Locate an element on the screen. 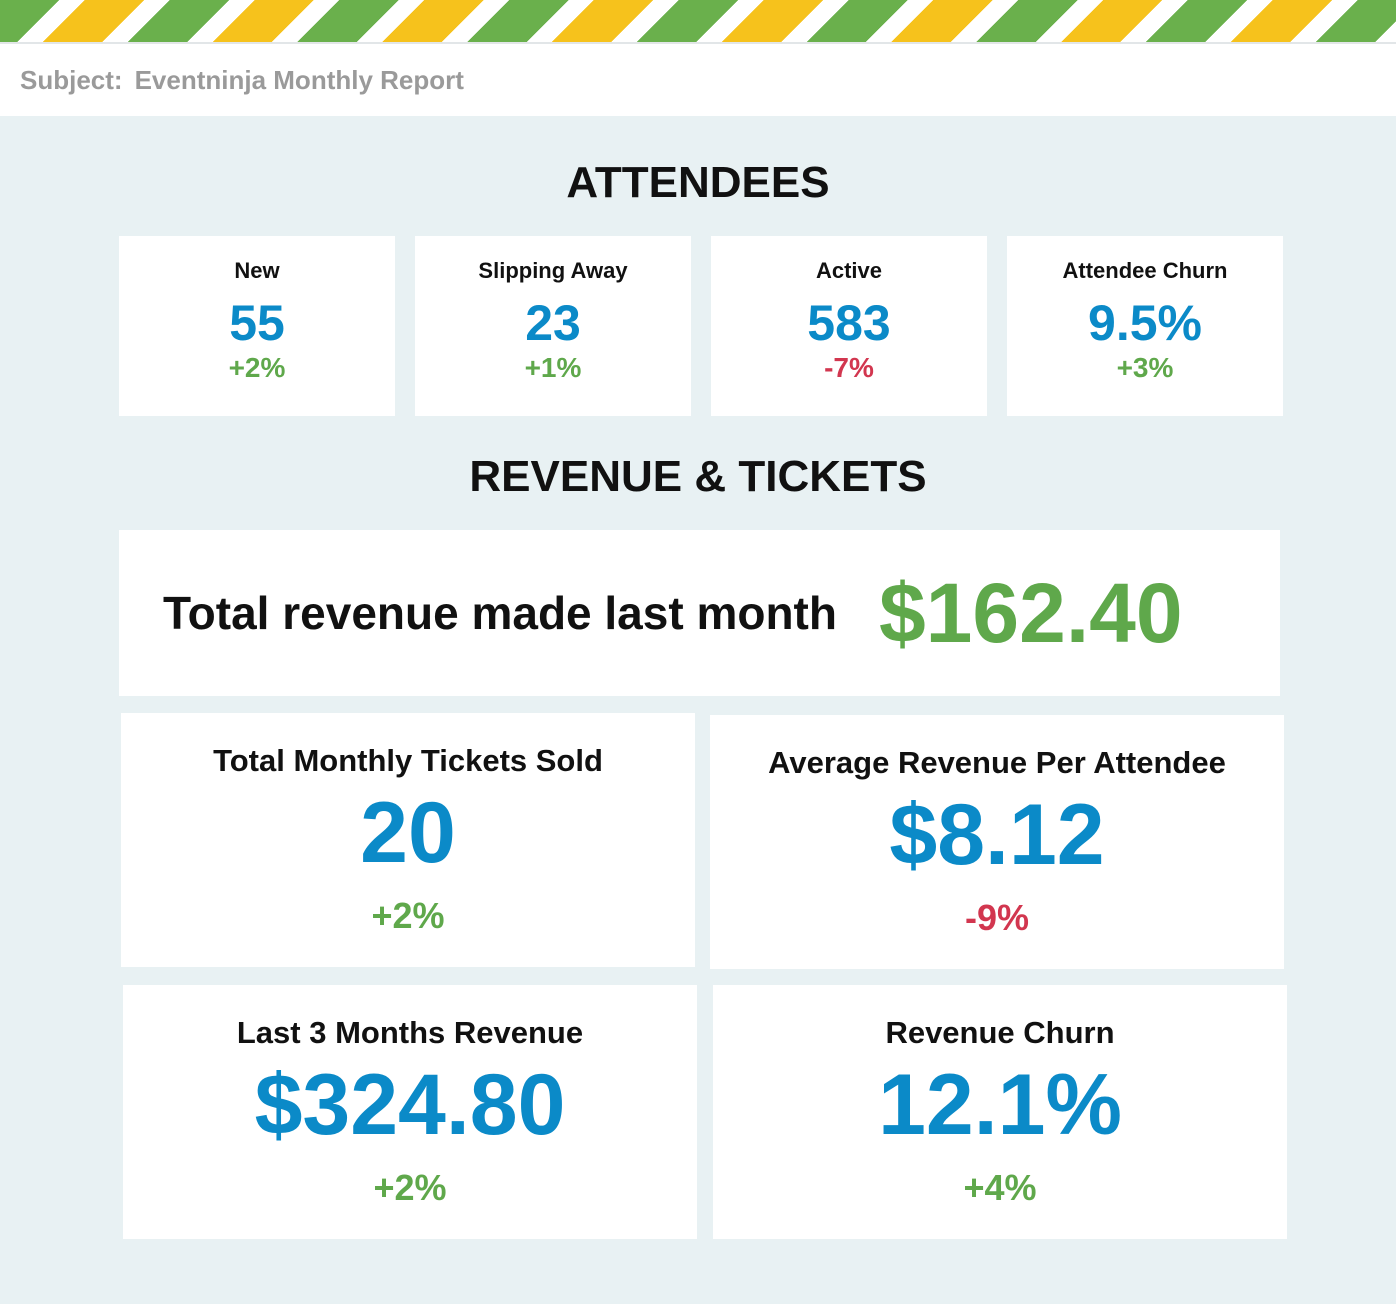 The height and width of the screenshot is (1304, 1396). revenue-churn-card: Revenue Churn 12.1% +4% is located at coordinates (1000, 1112).